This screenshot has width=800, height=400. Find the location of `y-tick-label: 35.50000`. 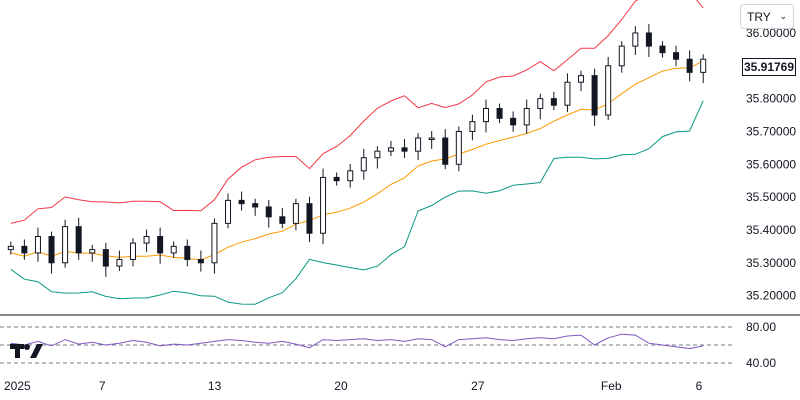

y-tick-label: 35.50000 is located at coordinates (771, 197).